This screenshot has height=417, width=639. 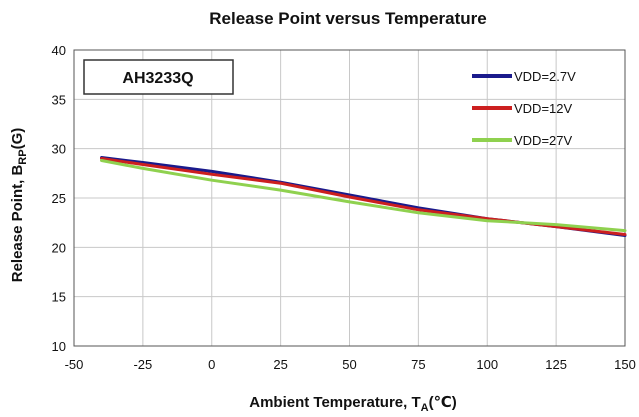 What do you see at coordinates (59, 198) in the screenshot?
I see `y-tick-label: 25` at bounding box center [59, 198].